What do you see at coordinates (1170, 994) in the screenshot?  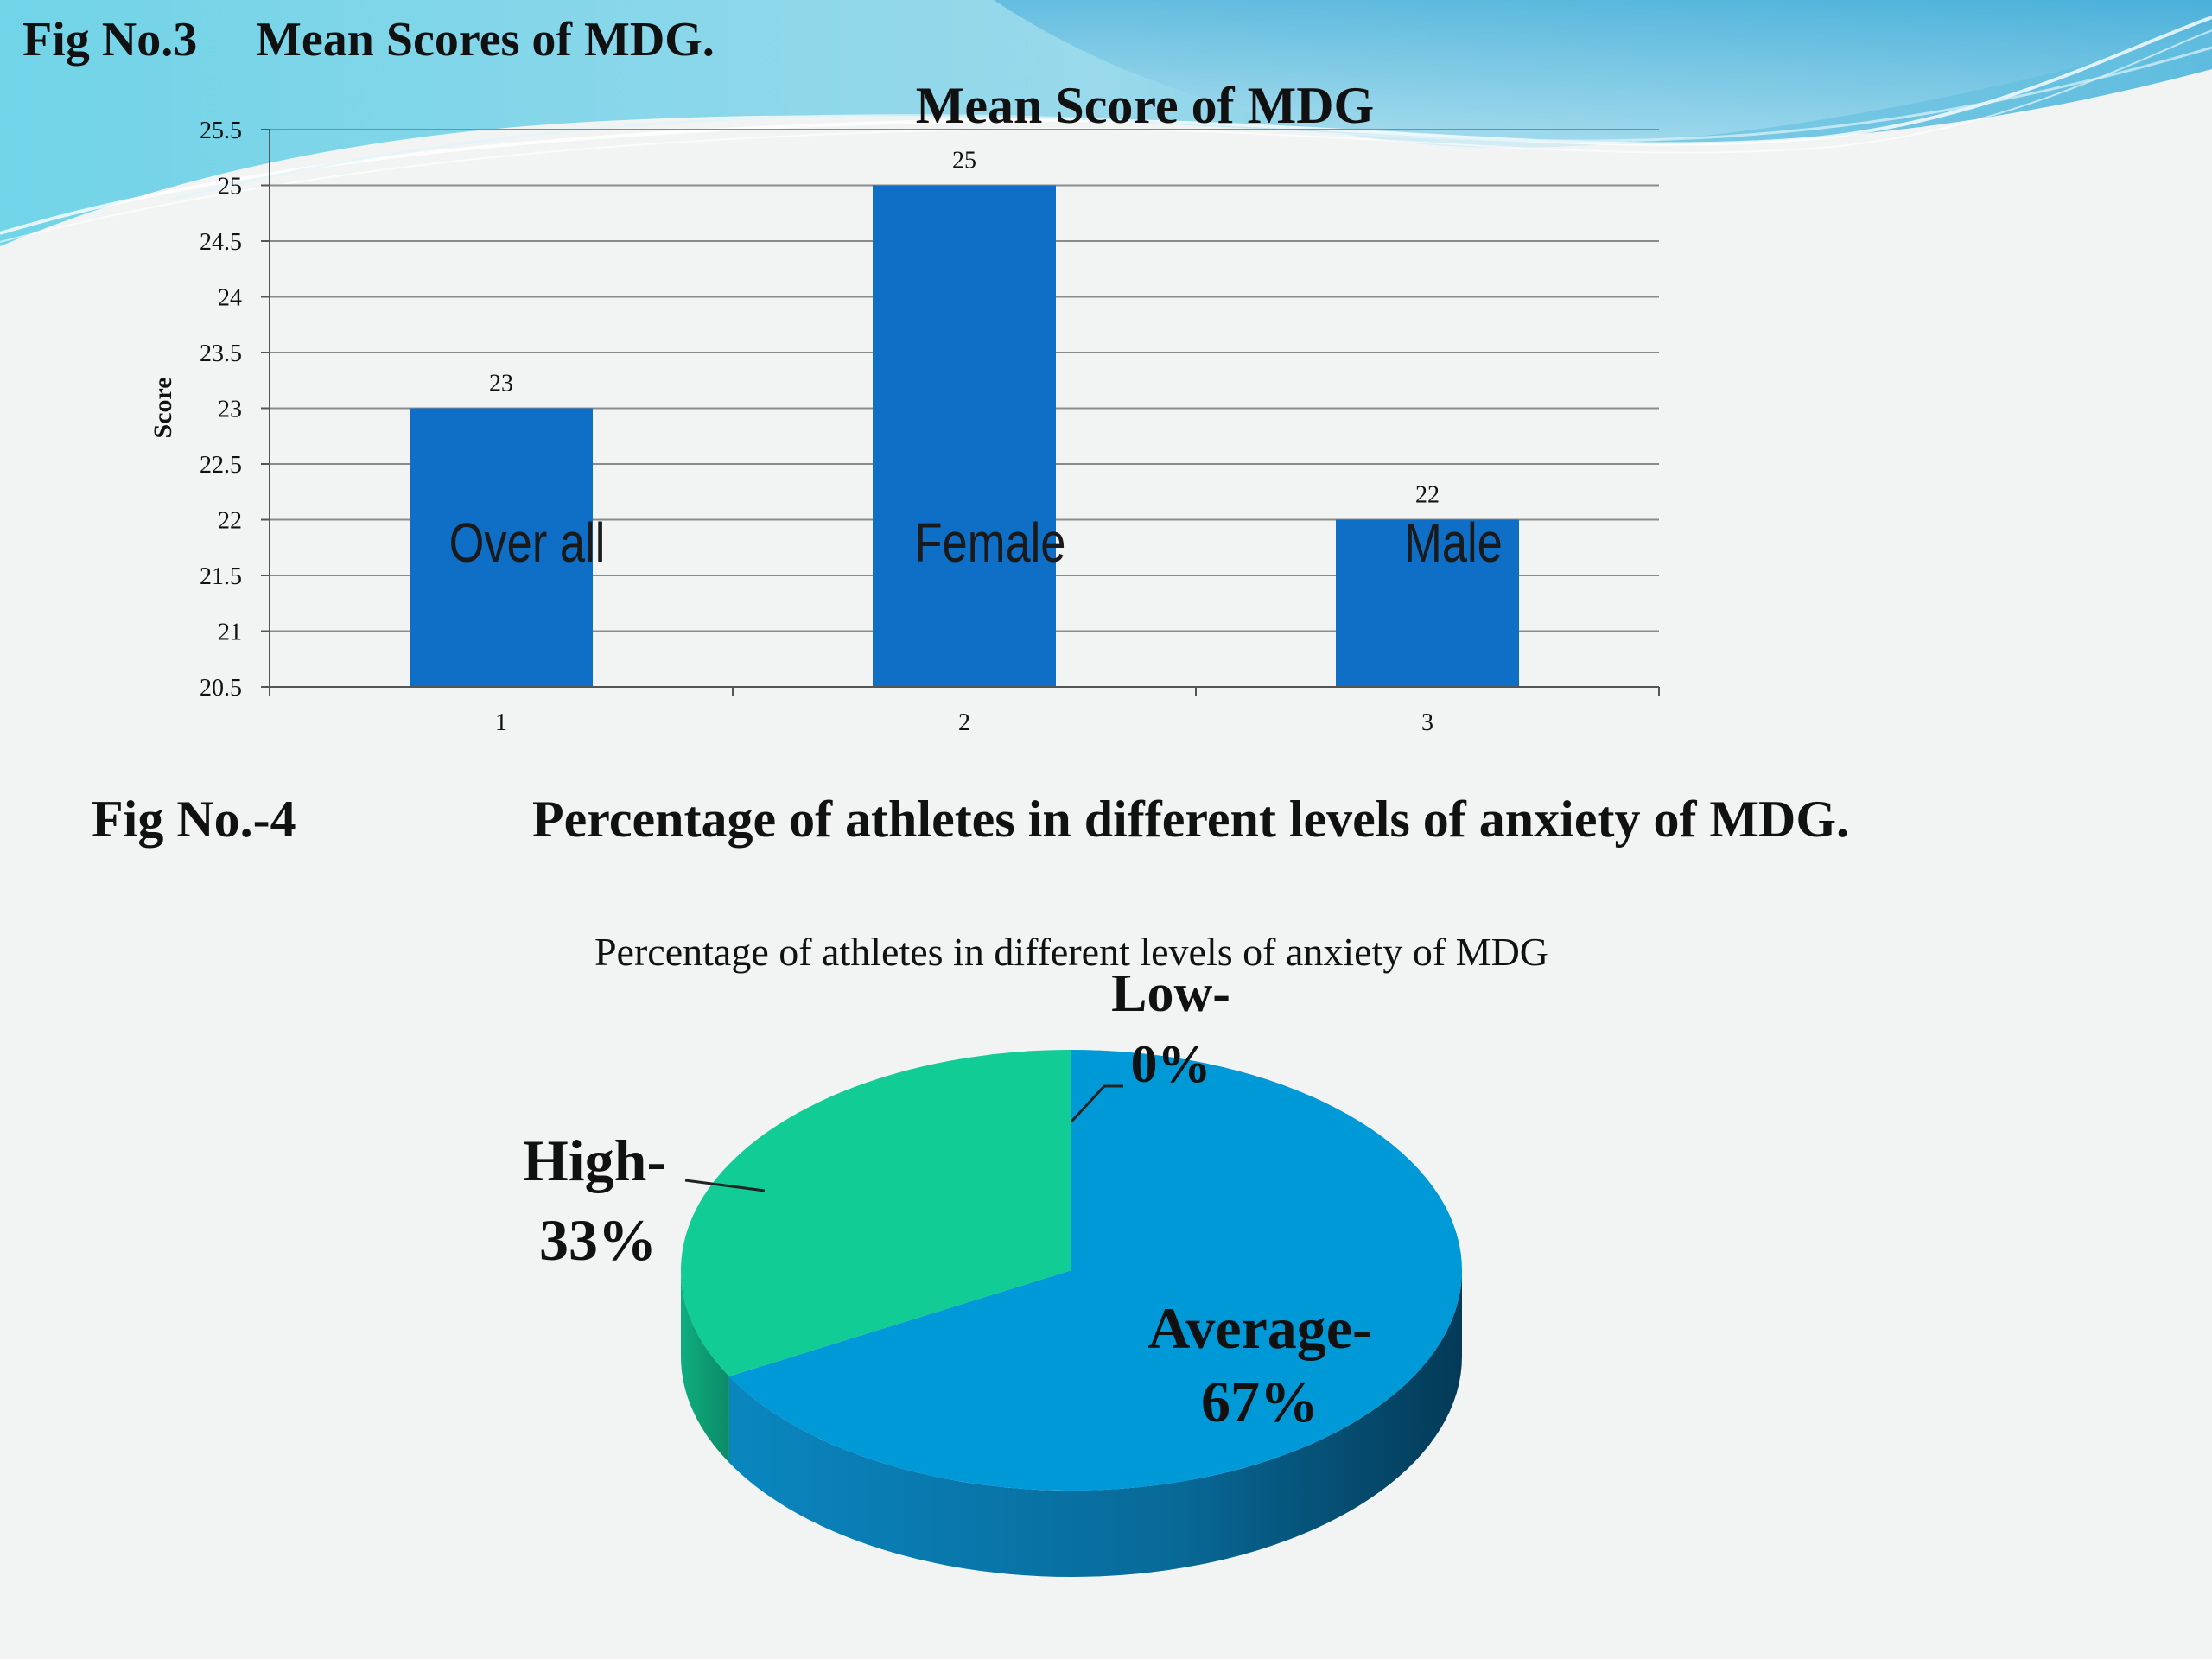 I see `pie-label-low-name: Low-` at bounding box center [1170, 994].